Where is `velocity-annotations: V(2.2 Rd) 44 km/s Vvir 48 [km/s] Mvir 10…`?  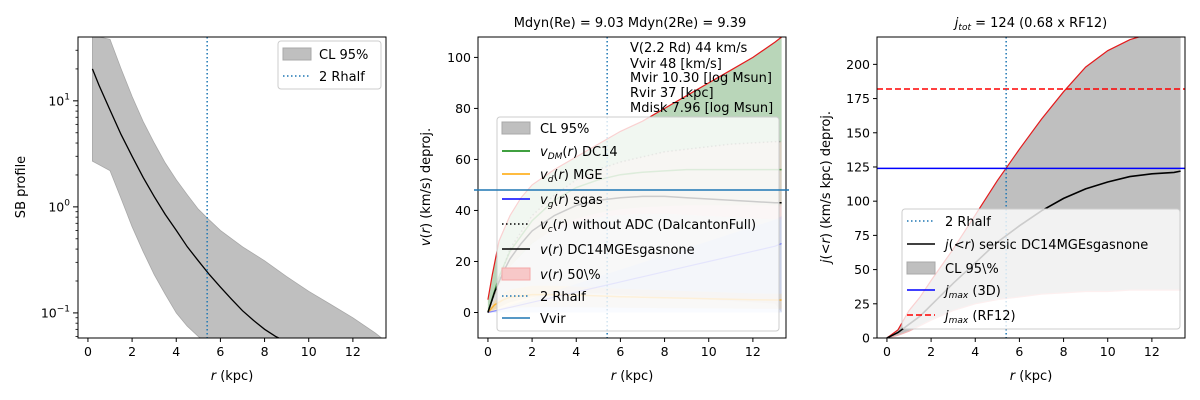 velocity-annotations: V(2.2 Rd) 44 km/s Vvir 48 [km/s] Mvir 10… is located at coordinates (701, 78).